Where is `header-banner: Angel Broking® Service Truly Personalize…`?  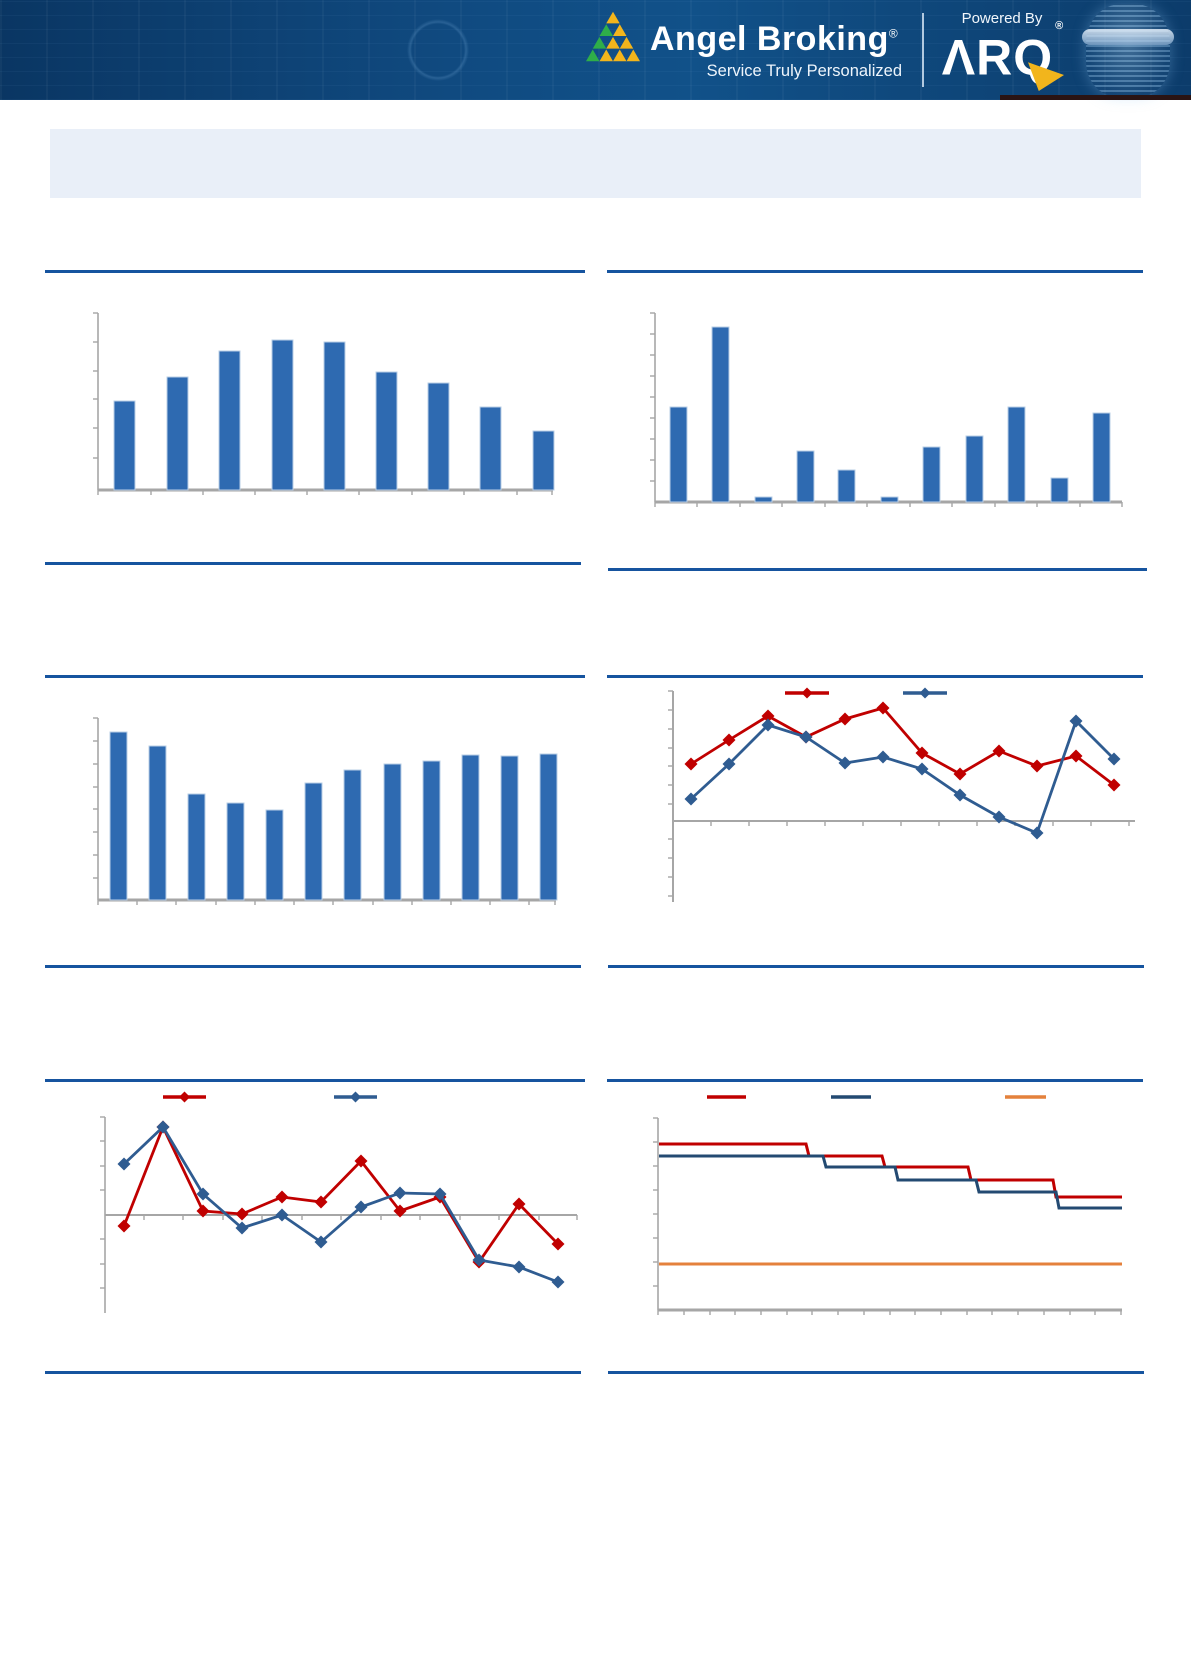 header-banner: Angel Broking® Service Truly Personalize… is located at coordinates (595, 50).